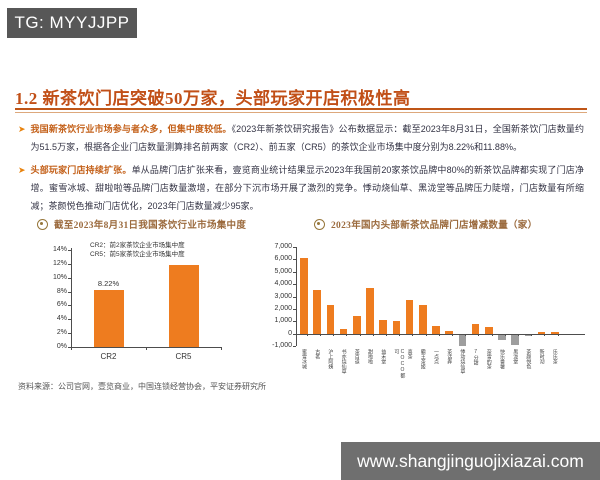 The image size is (600, 480). I want to click on telegram-watermark-text: TG: MYYJJPP, so click(72, 22).